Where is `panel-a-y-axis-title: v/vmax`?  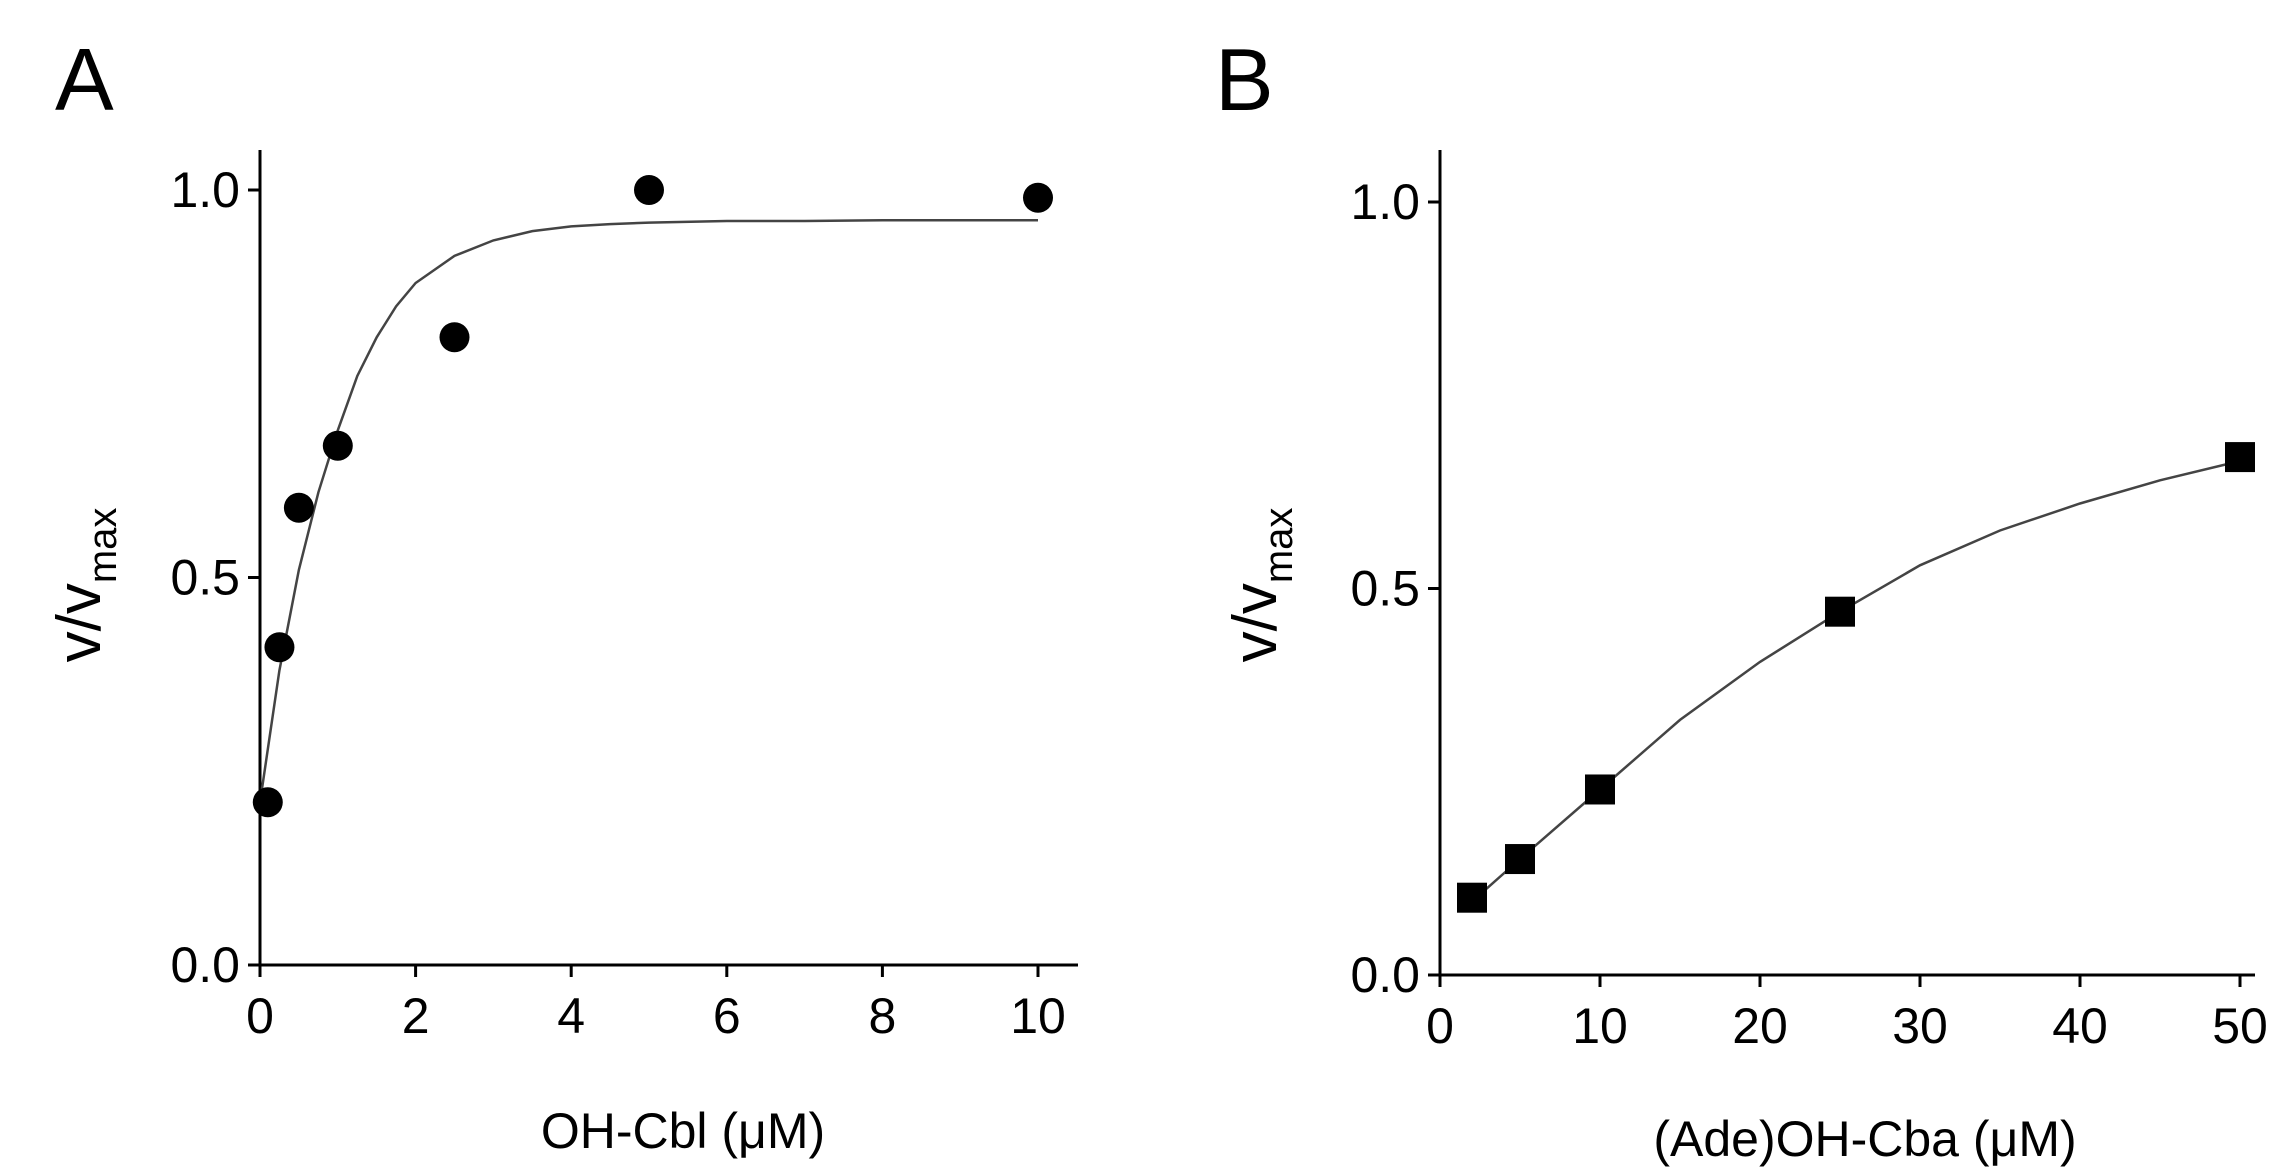
panel-a-y-axis-title: v/vmax is located at coordinates (85, 585).